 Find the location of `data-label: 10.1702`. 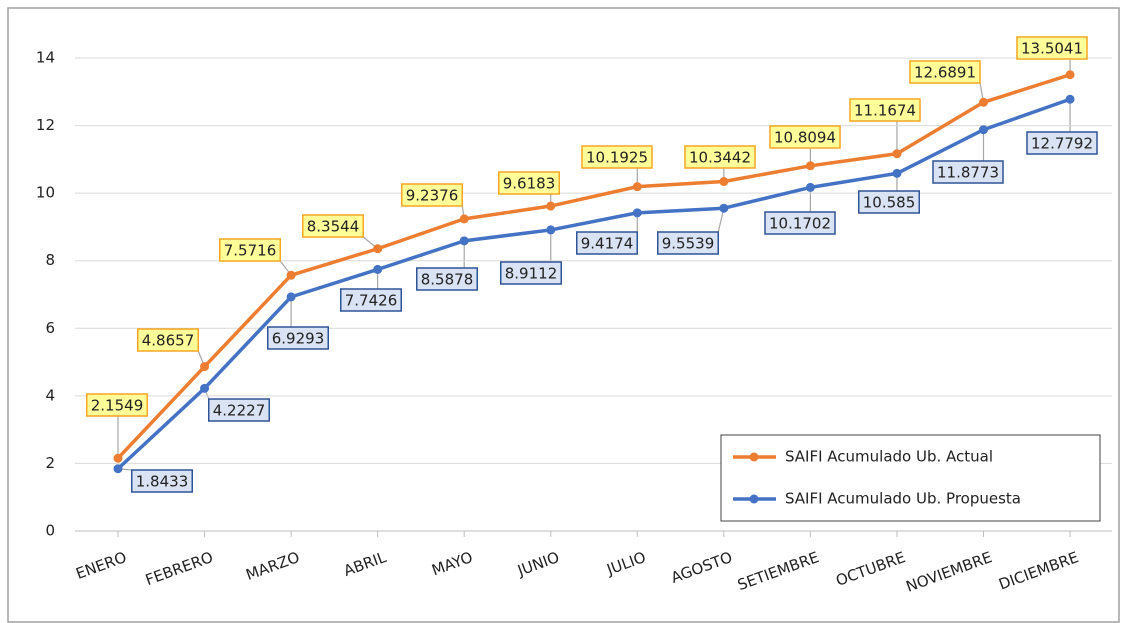

data-label: 10.1702 is located at coordinates (800, 224).